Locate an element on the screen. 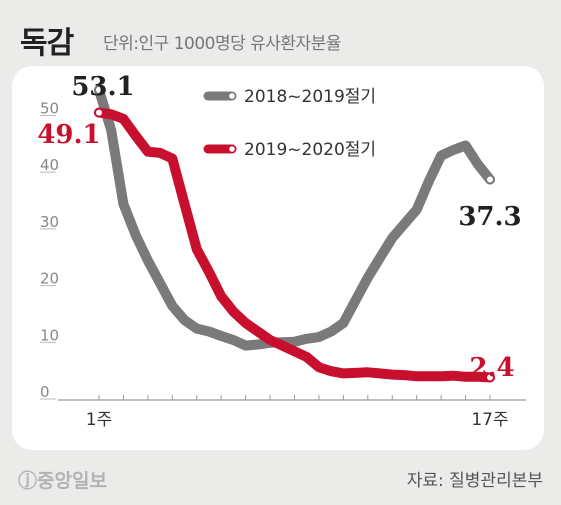  series-2-start-point is located at coordinates (99, 112).